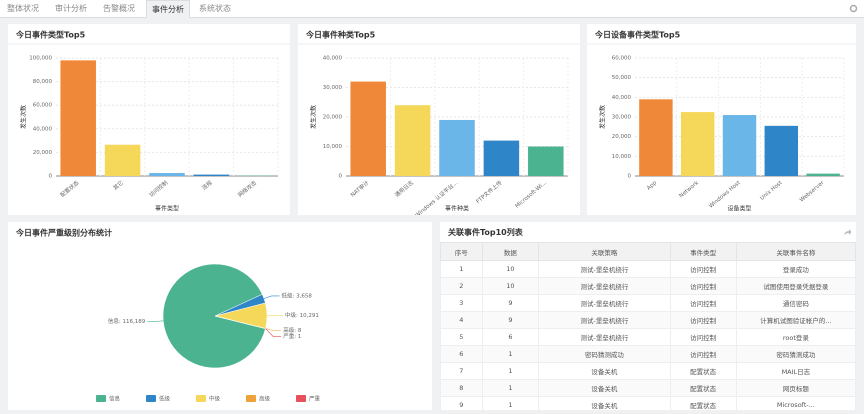 This screenshot has height=414, width=864. I want to click on table-cell: 试图使用登录凭据登录, so click(796, 286).